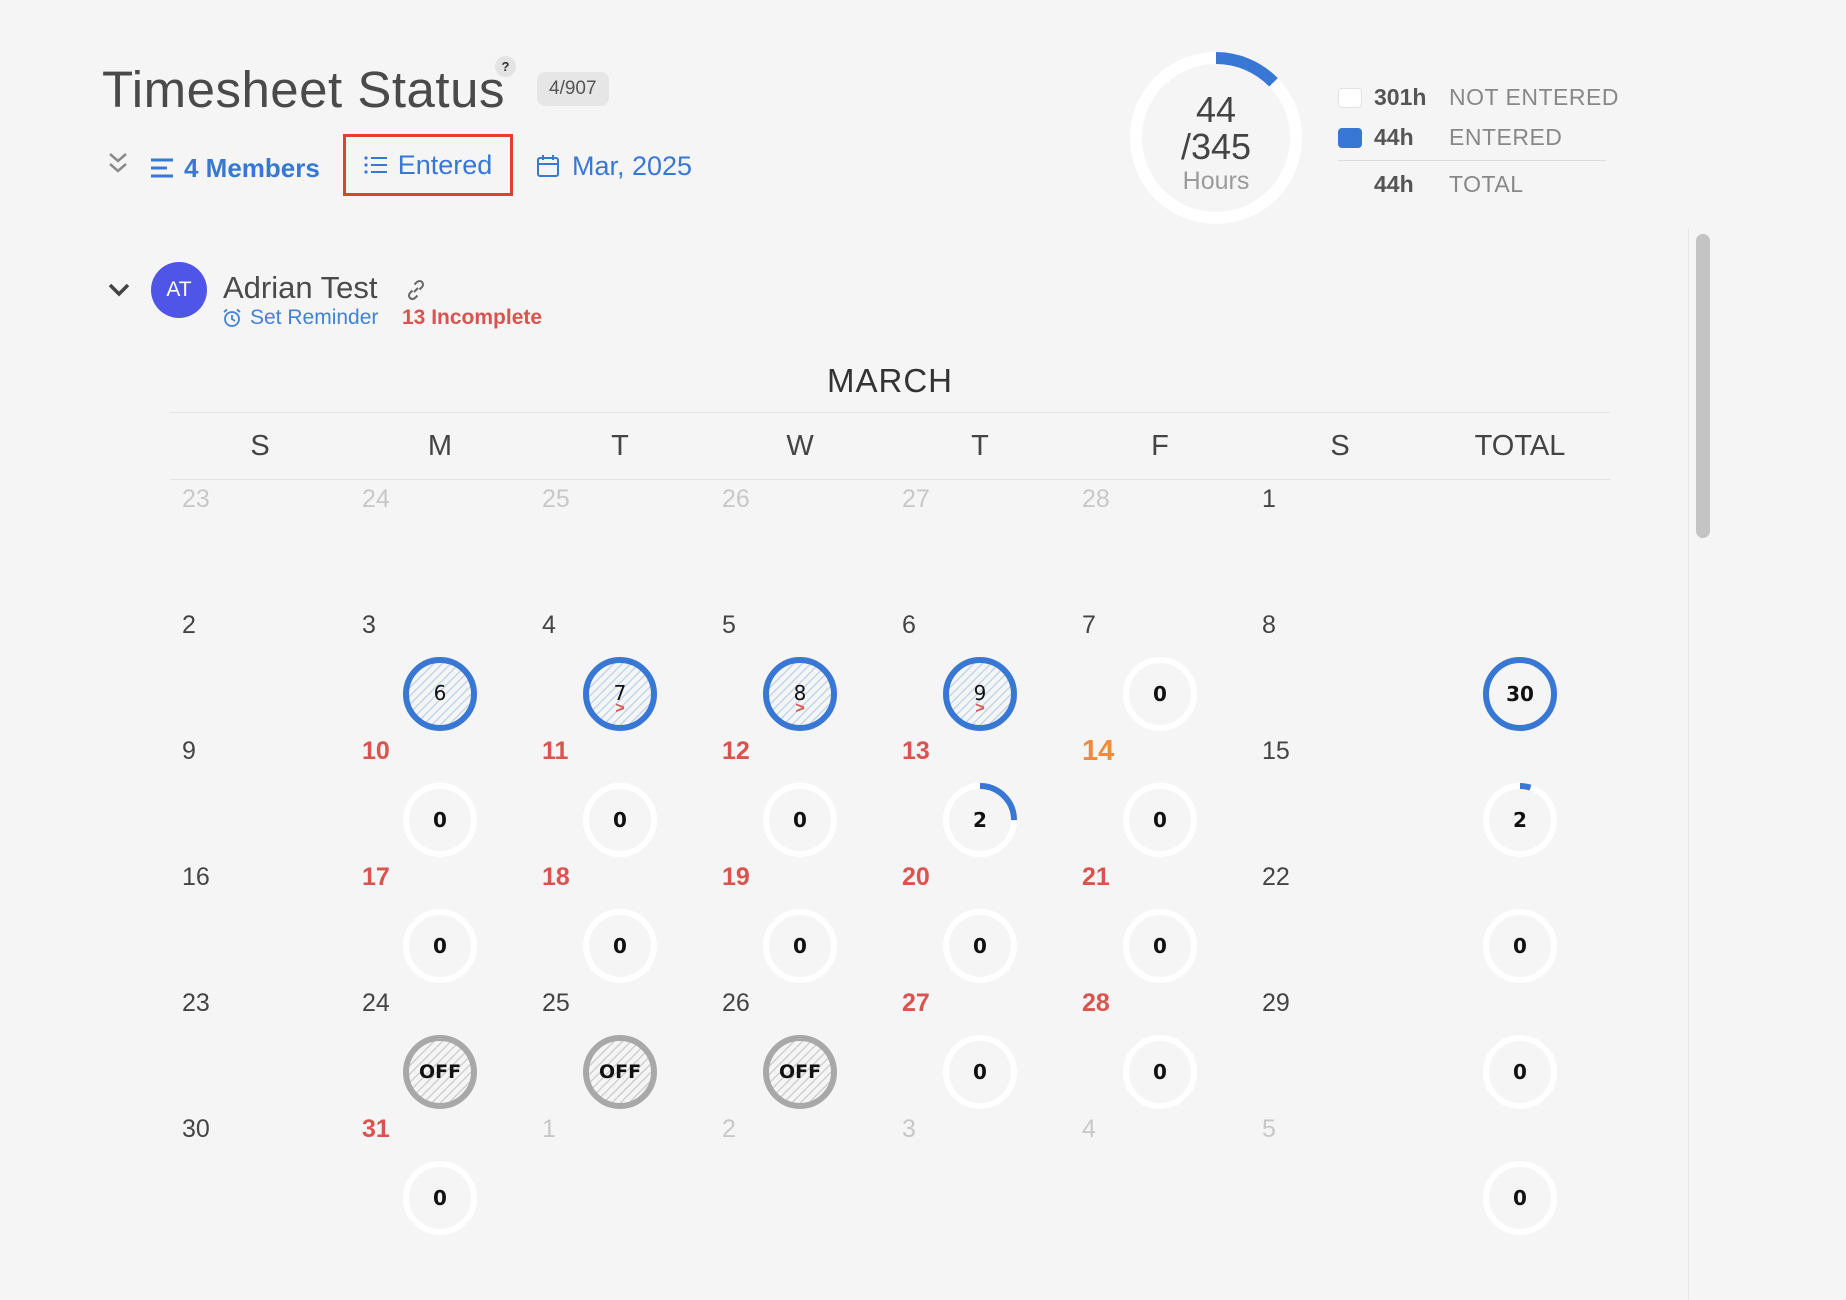  Describe the element at coordinates (556, 877) in the screenshot. I see `day-number: 18` at that location.